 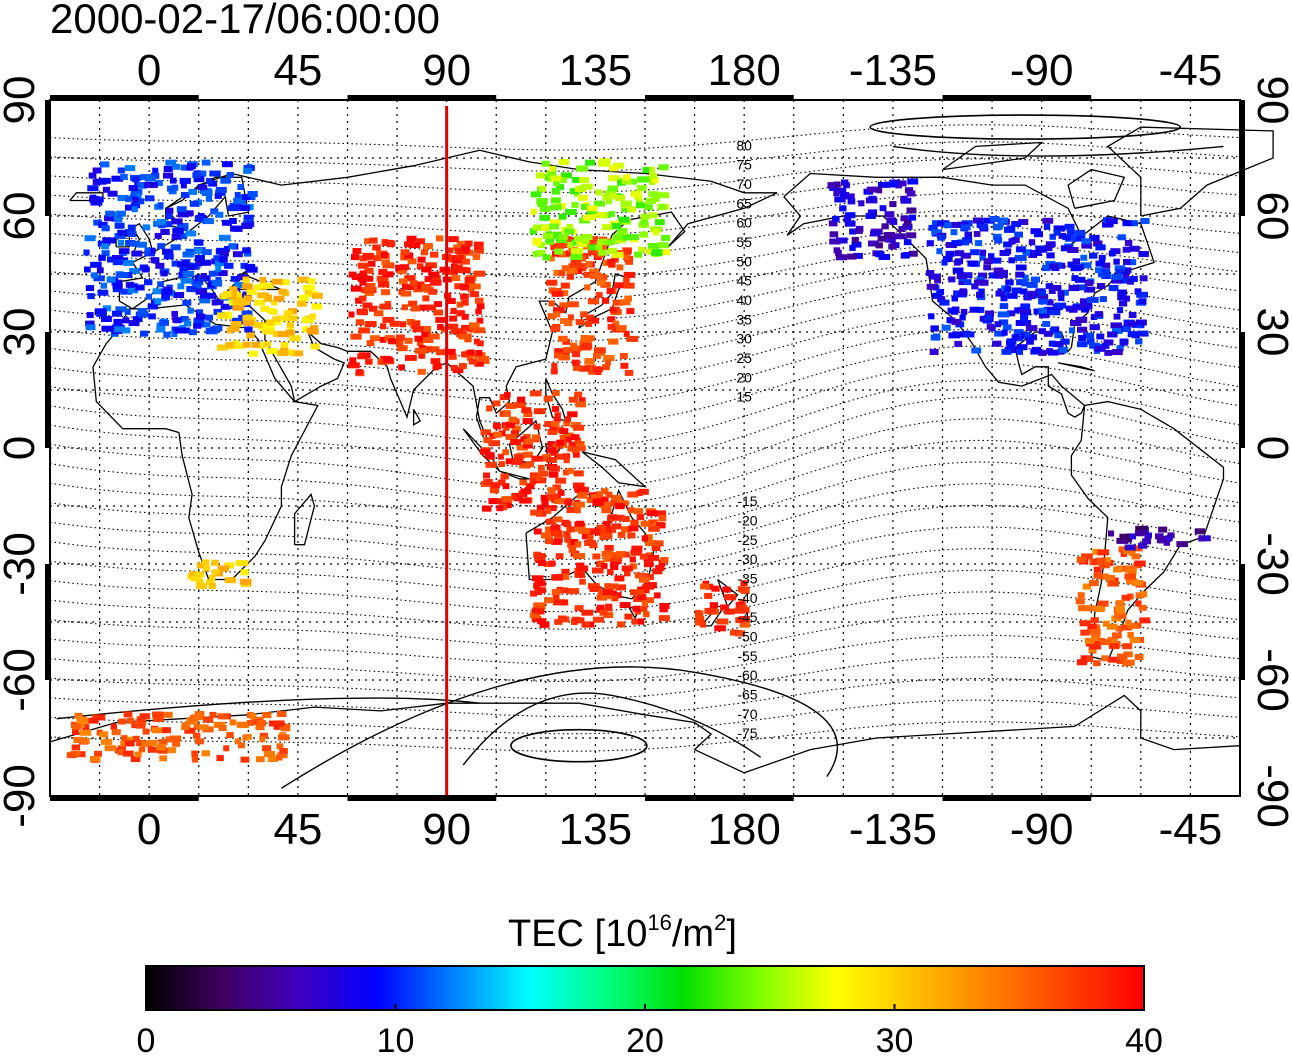 What do you see at coordinates (744, 281) in the screenshot?
I see `contour-label: 45` at bounding box center [744, 281].